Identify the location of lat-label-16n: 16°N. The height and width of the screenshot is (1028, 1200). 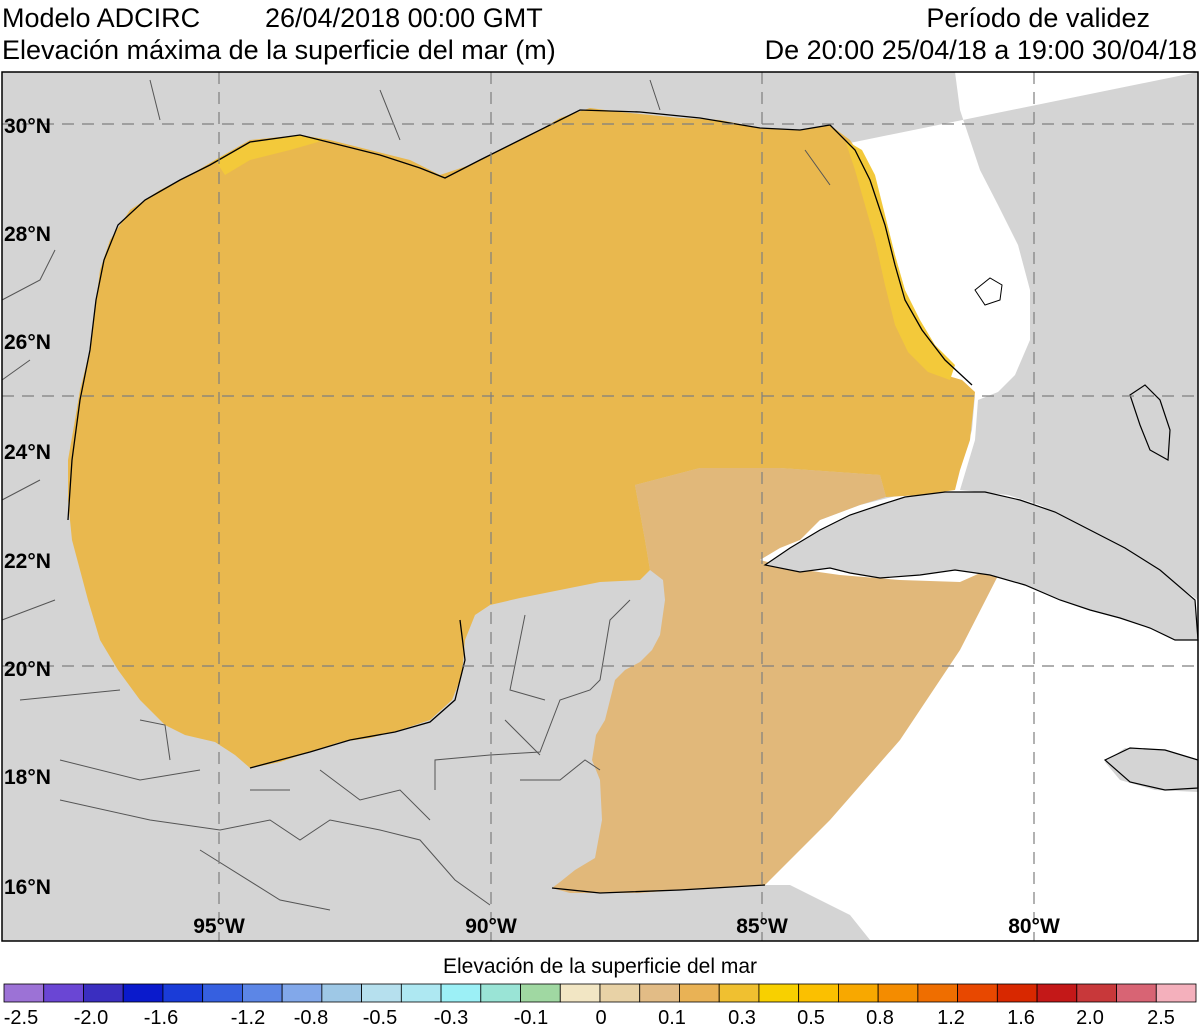
(27, 887).